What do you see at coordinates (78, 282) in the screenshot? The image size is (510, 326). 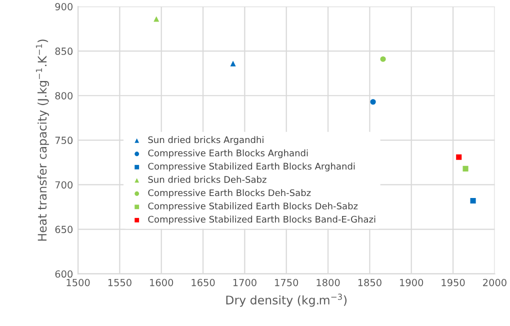 I see `x-tick-label: 1500` at bounding box center [78, 282].